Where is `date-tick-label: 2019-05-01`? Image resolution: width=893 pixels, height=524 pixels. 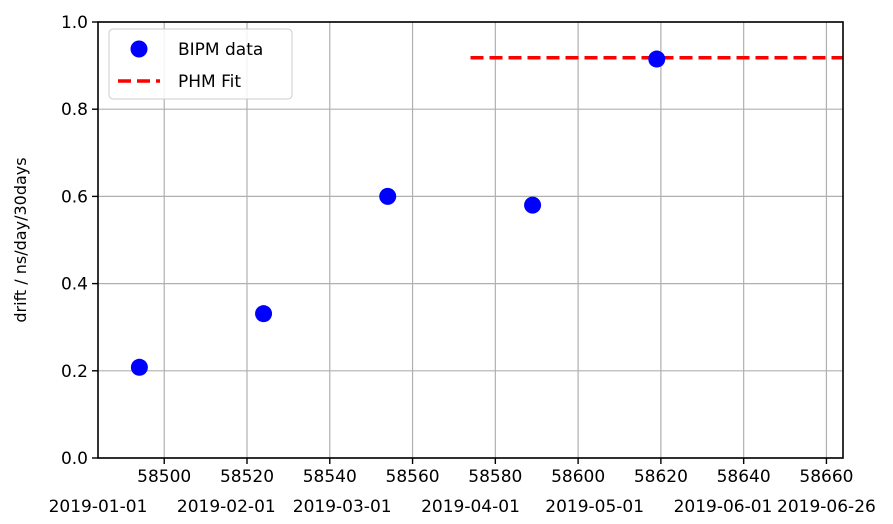
date-tick-label: 2019-05-01 is located at coordinates (594, 507).